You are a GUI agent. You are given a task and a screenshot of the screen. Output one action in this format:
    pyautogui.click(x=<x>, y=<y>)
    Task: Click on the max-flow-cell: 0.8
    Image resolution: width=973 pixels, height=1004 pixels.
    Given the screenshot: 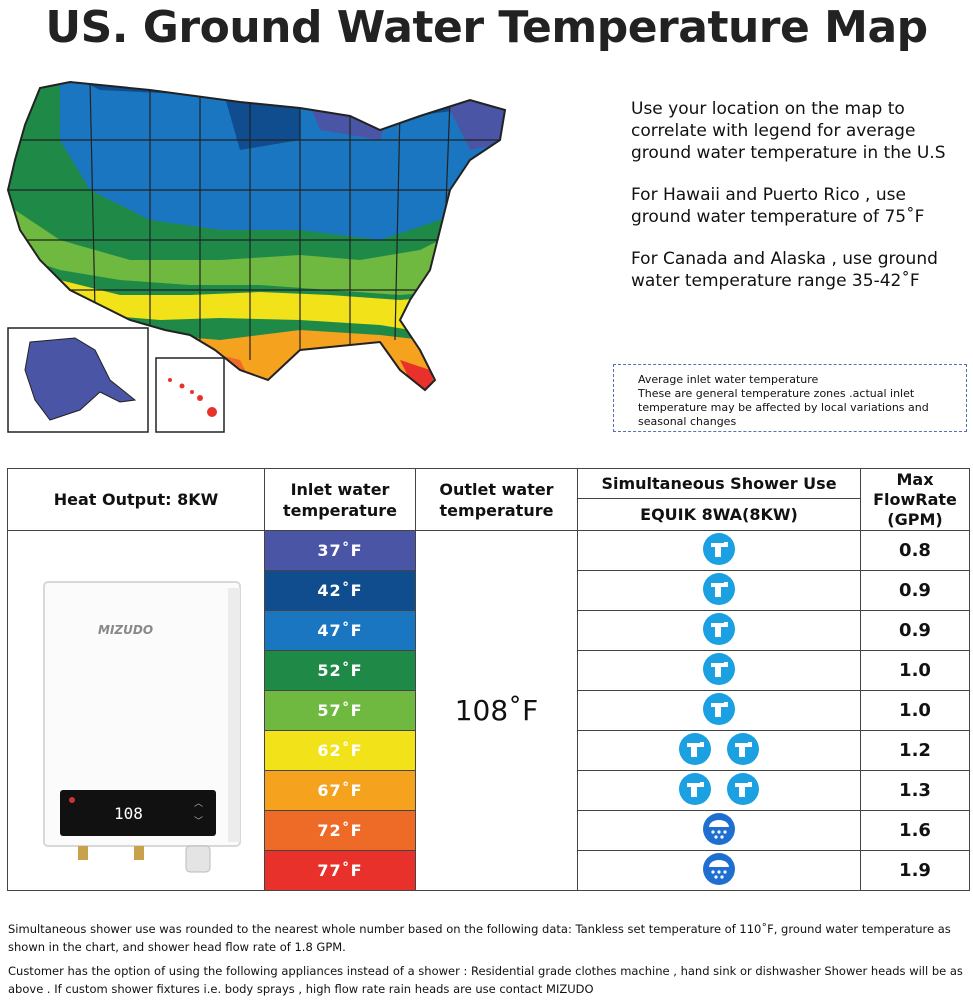 What is the action you would take?
    pyautogui.click(x=915, y=550)
    